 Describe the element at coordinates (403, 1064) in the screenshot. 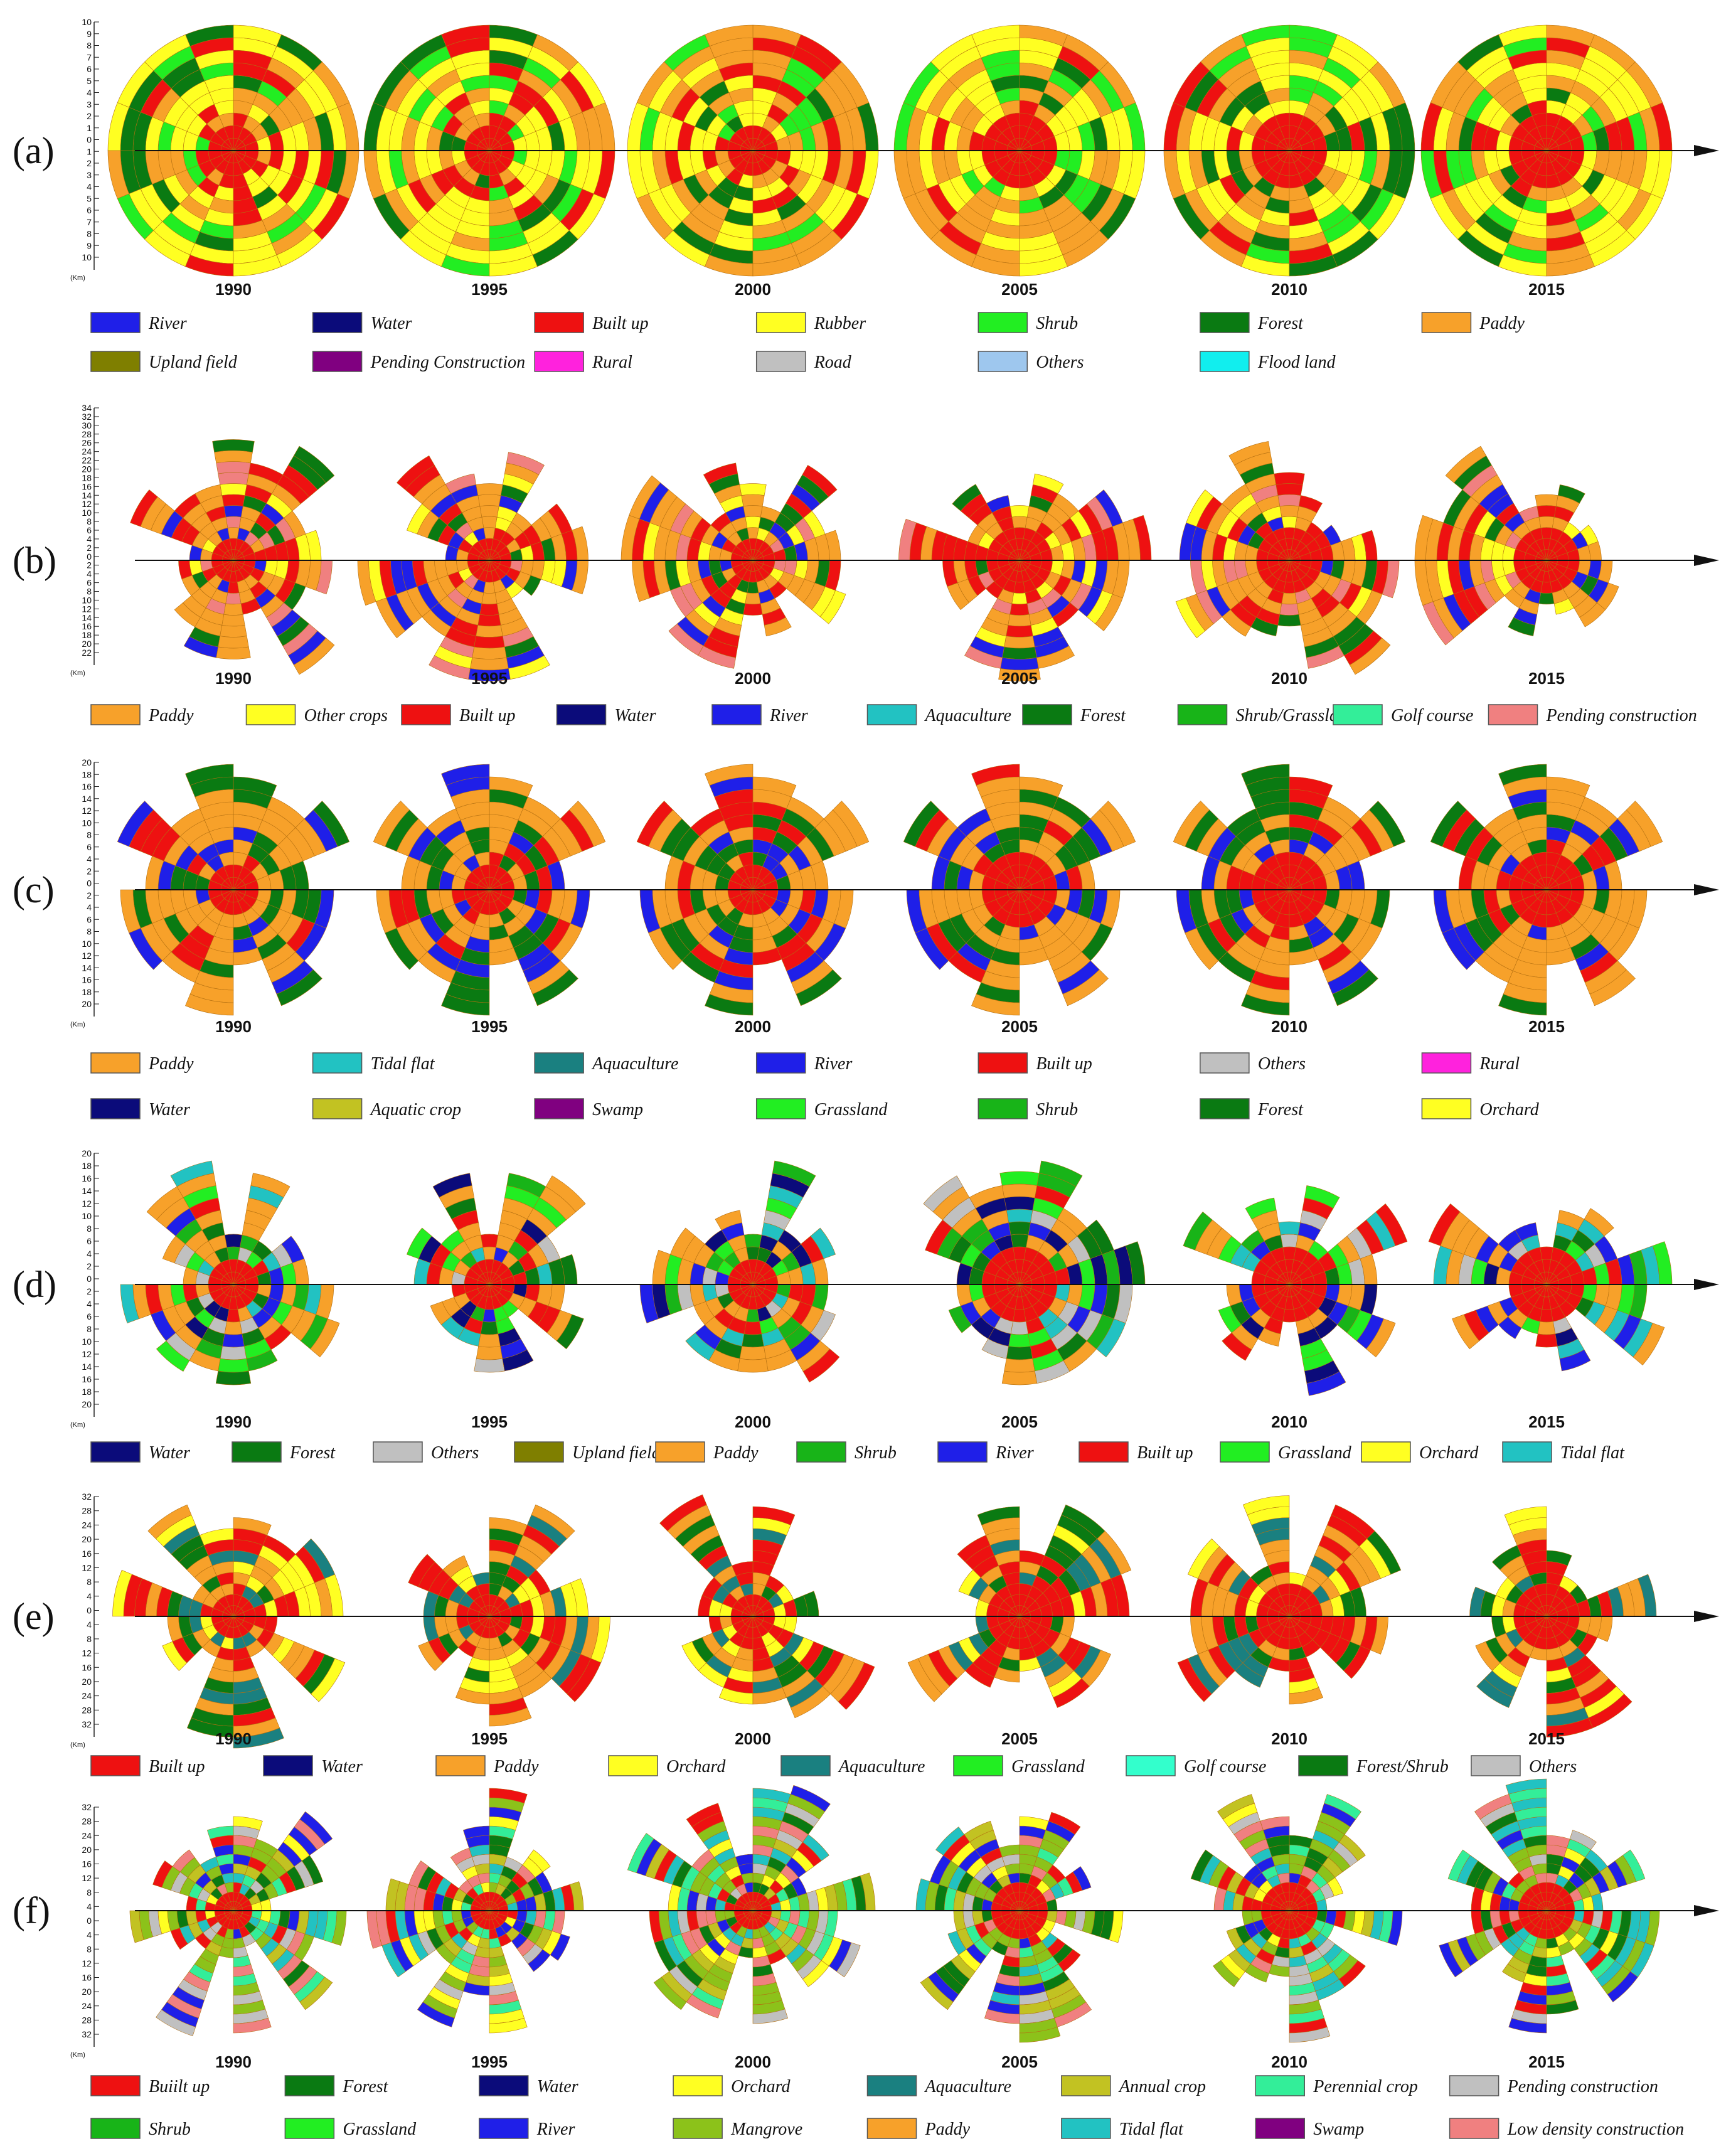

I see `legend-label: Tidal flat` at that location.